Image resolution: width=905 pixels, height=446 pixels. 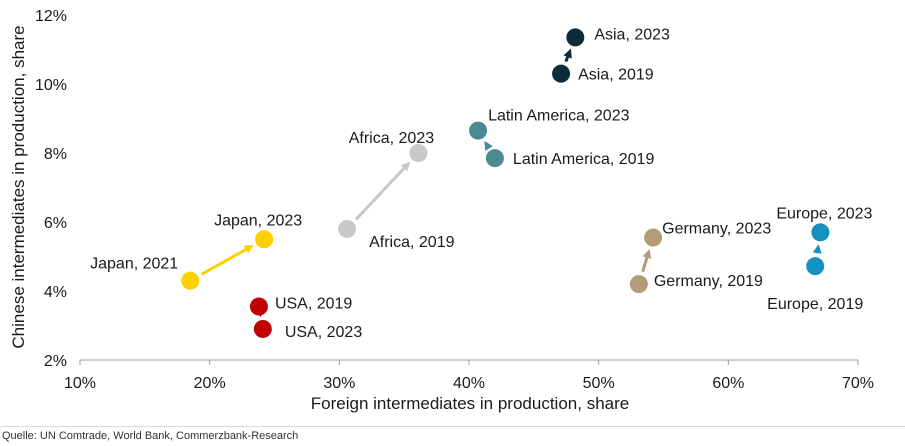 What do you see at coordinates (616, 75) in the screenshot?
I see `point-label: Asia, 2019` at bounding box center [616, 75].